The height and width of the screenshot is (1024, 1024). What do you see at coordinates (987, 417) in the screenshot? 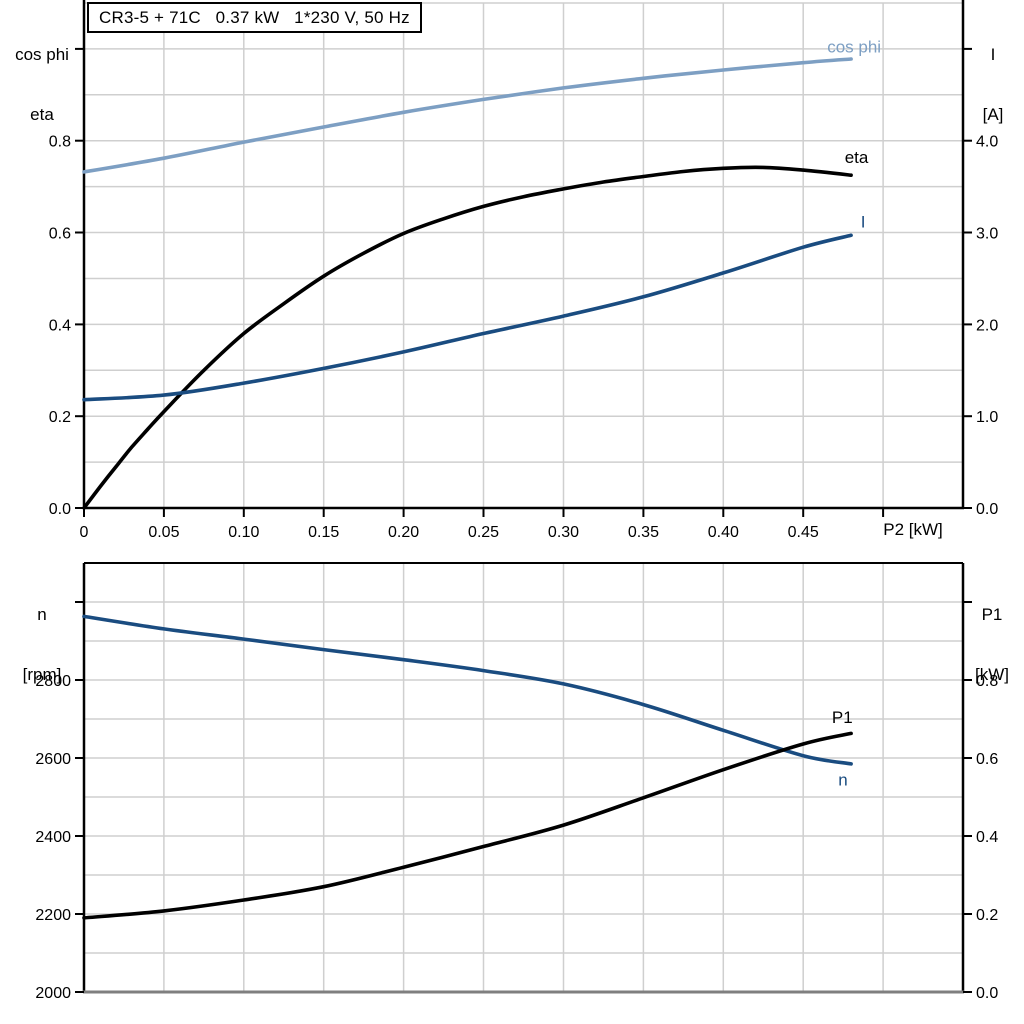
I see `svg-text: 1.0` at bounding box center [987, 417].